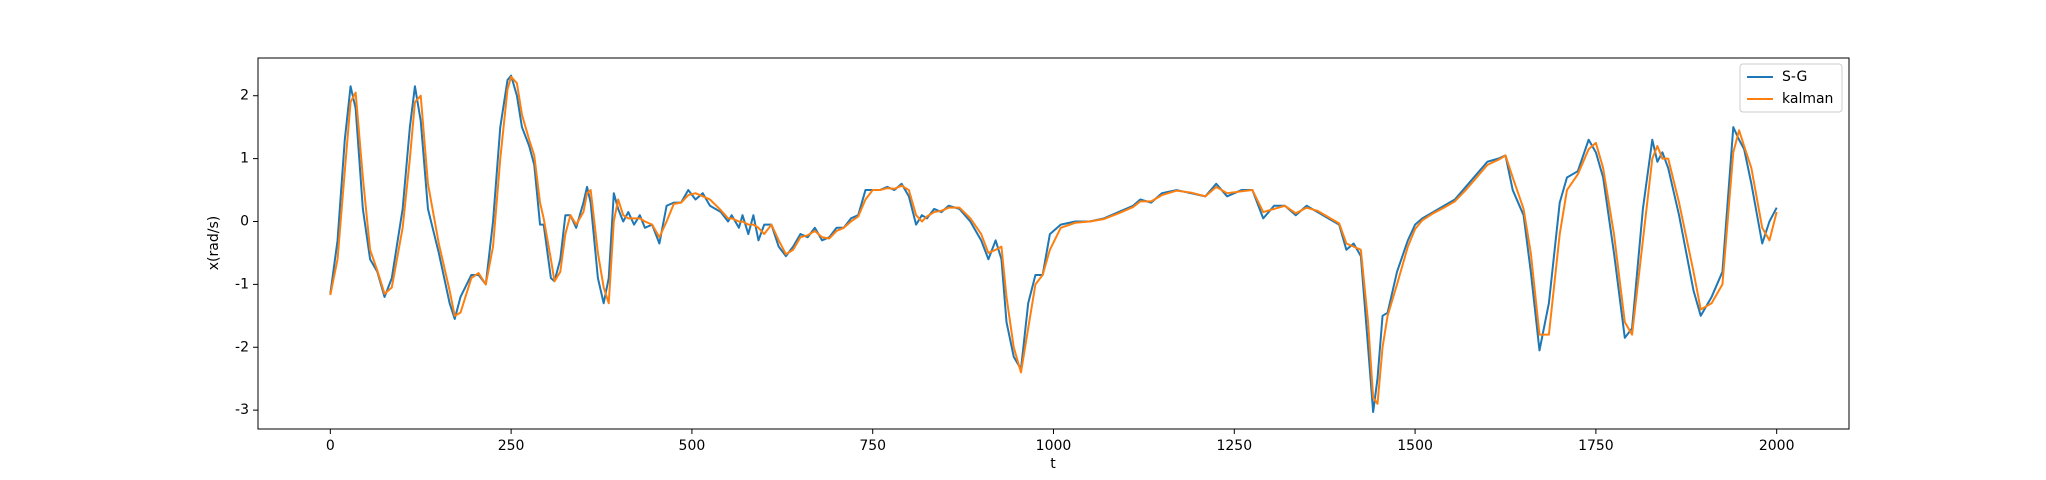  Describe the element at coordinates (1794, 77) in the screenshot. I see `legend-label: S-G` at that location.